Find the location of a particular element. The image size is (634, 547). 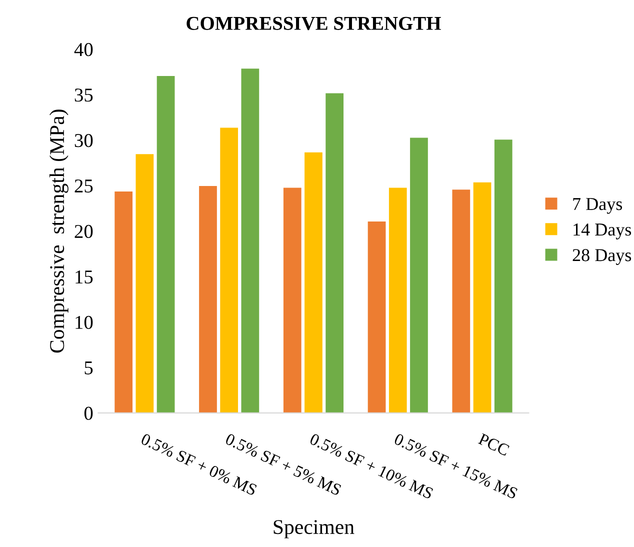

y-tick-label: 15 is located at coordinates (84, 277).